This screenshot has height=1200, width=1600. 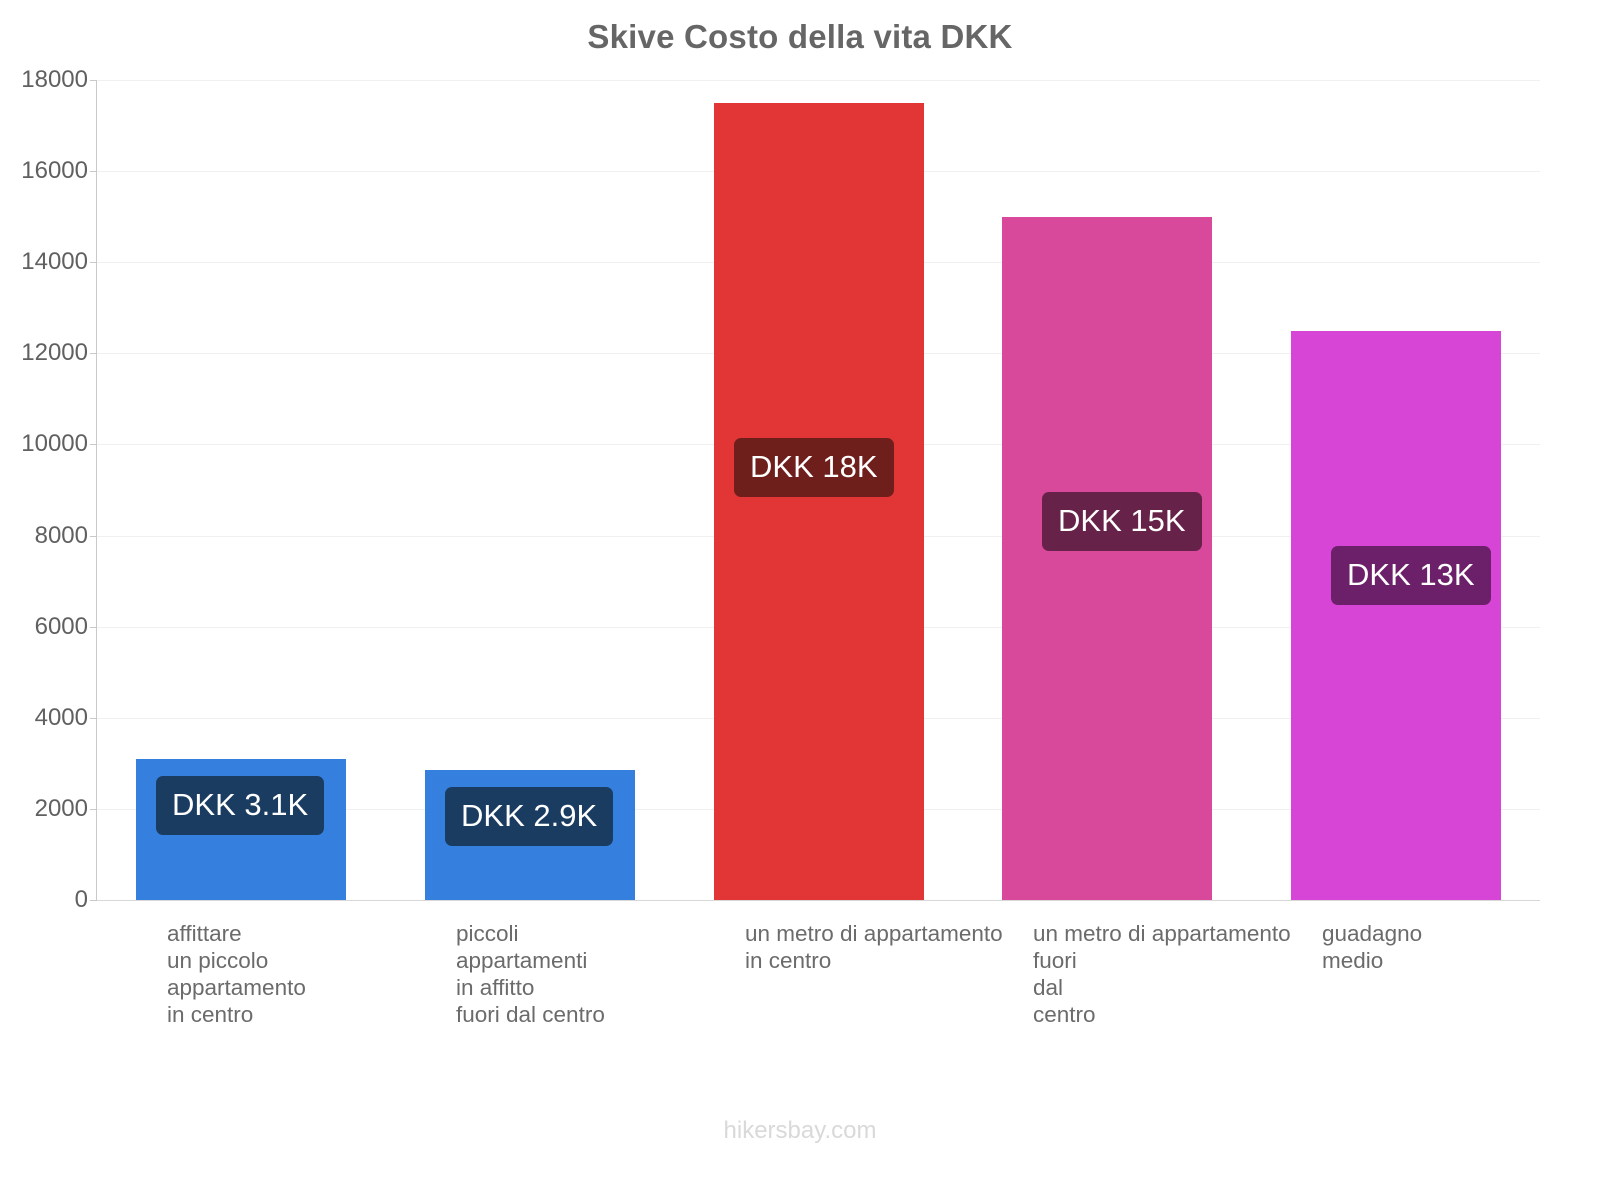 I want to click on y-tick-label: 18000, so click(x=54, y=79).